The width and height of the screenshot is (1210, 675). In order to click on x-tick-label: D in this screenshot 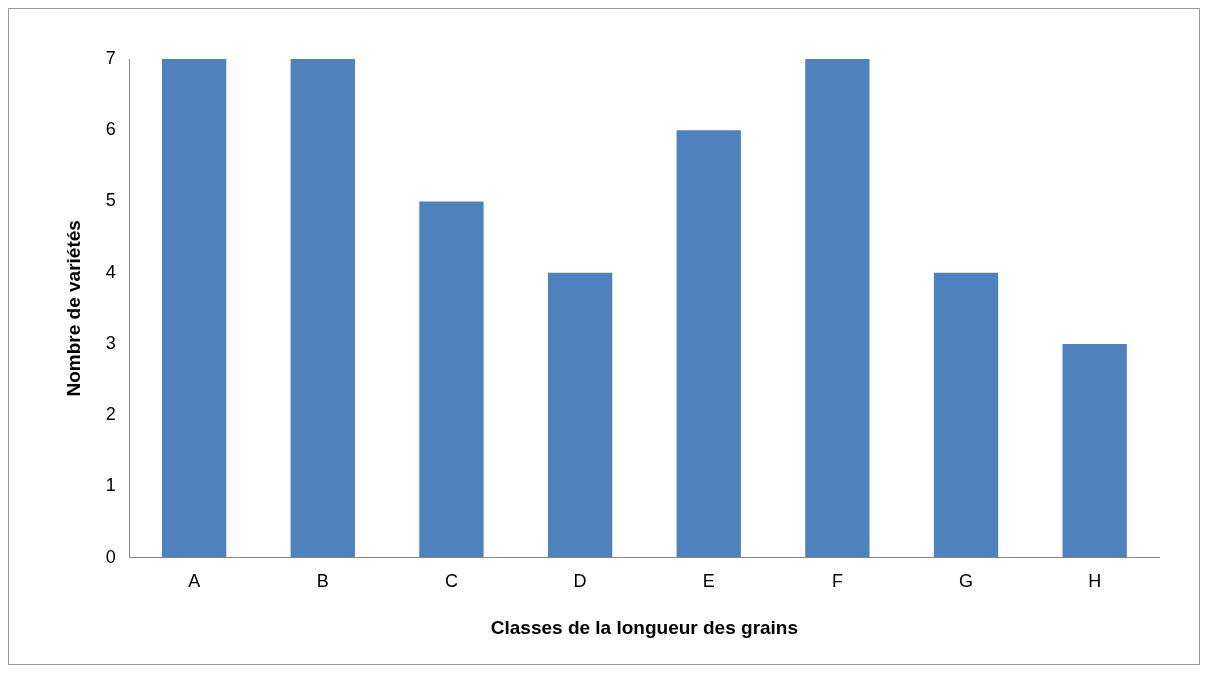, I will do `click(580, 581)`.